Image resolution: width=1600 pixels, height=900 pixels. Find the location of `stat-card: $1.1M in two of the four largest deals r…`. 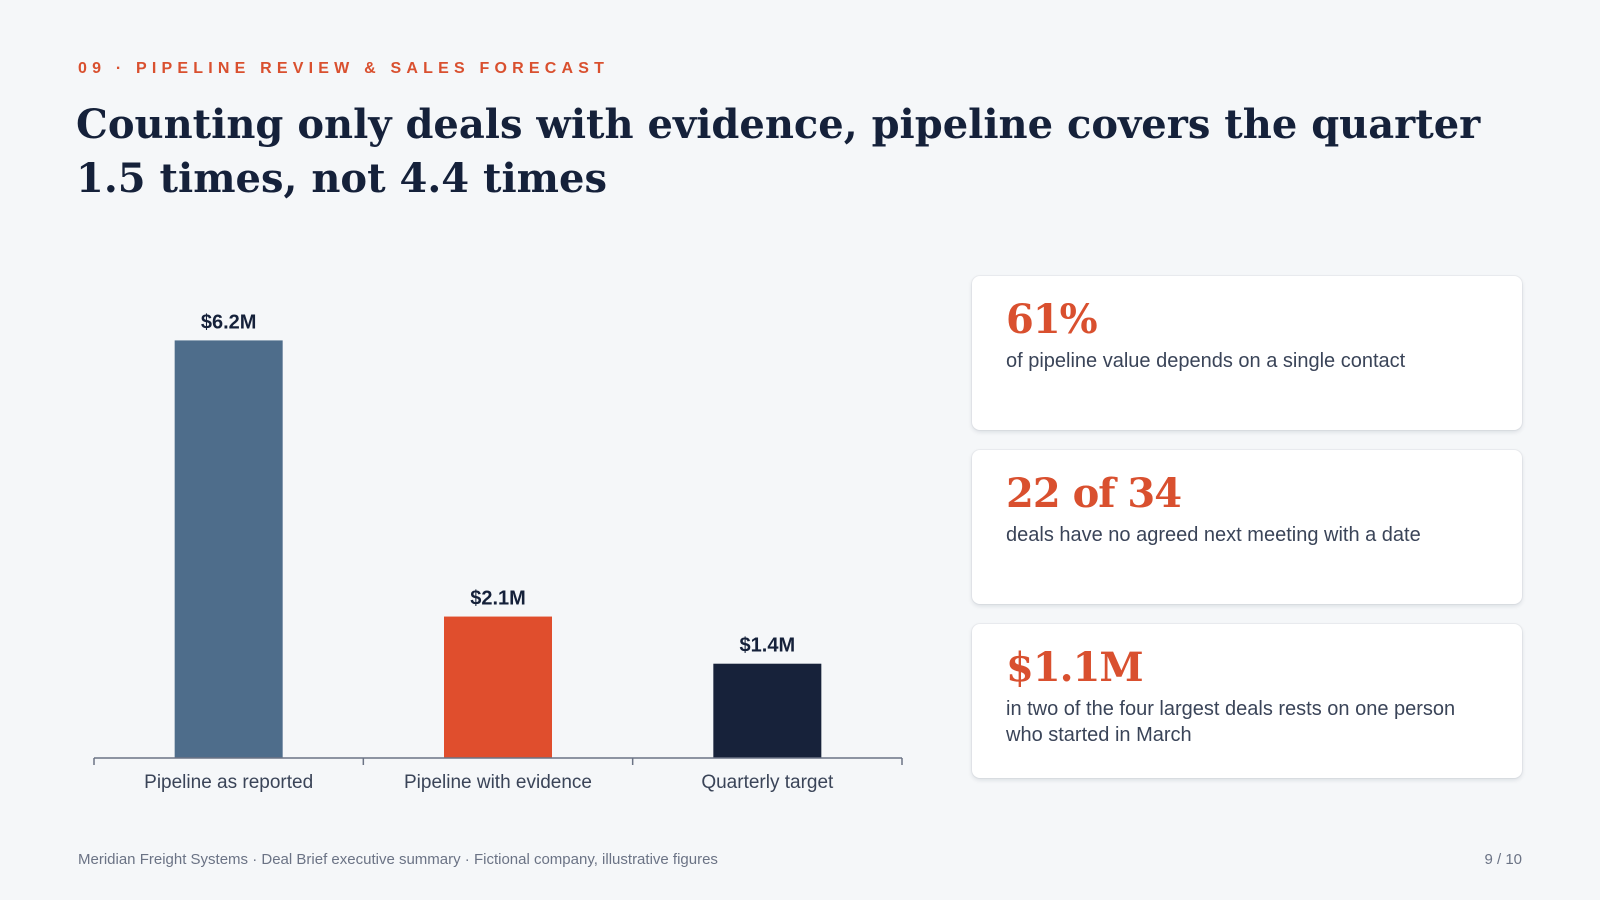

stat-card: $1.1M in two of the four largest deals r… is located at coordinates (1247, 701).